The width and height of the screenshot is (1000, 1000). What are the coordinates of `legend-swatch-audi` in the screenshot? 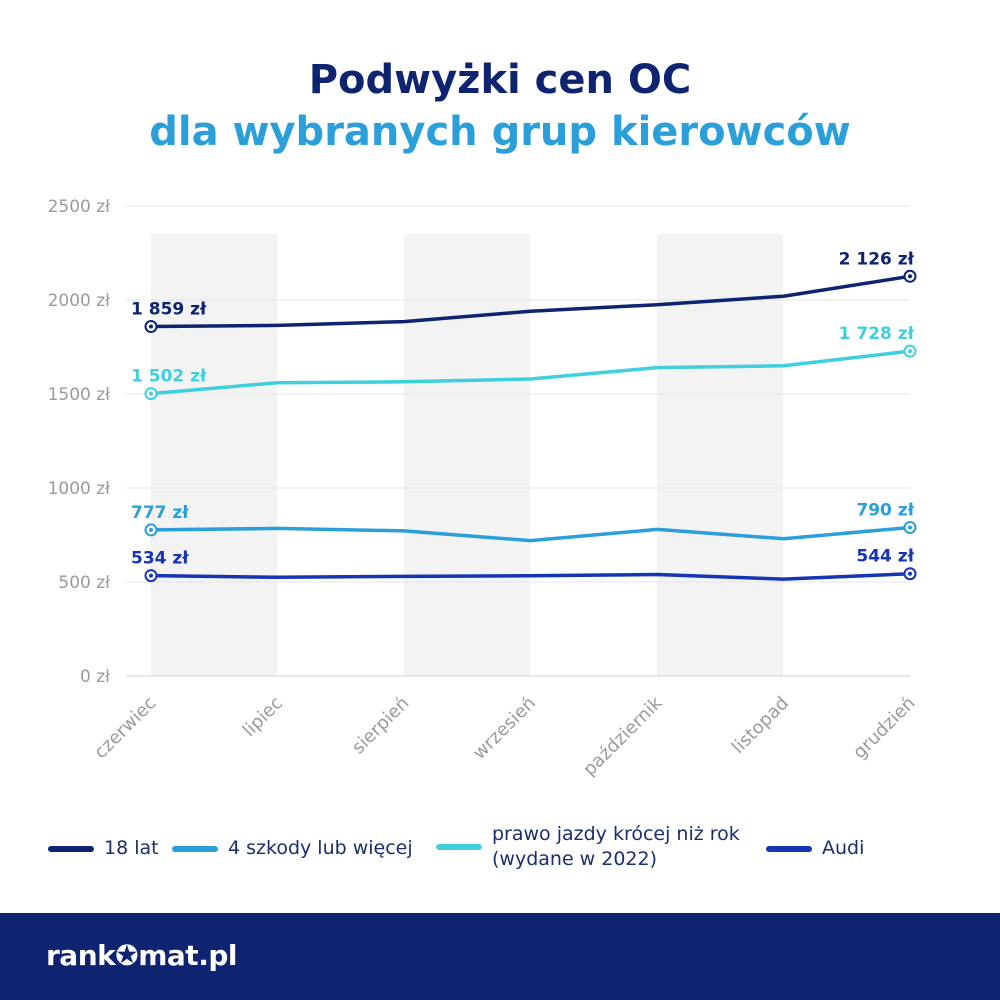 It's located at (789, 848).